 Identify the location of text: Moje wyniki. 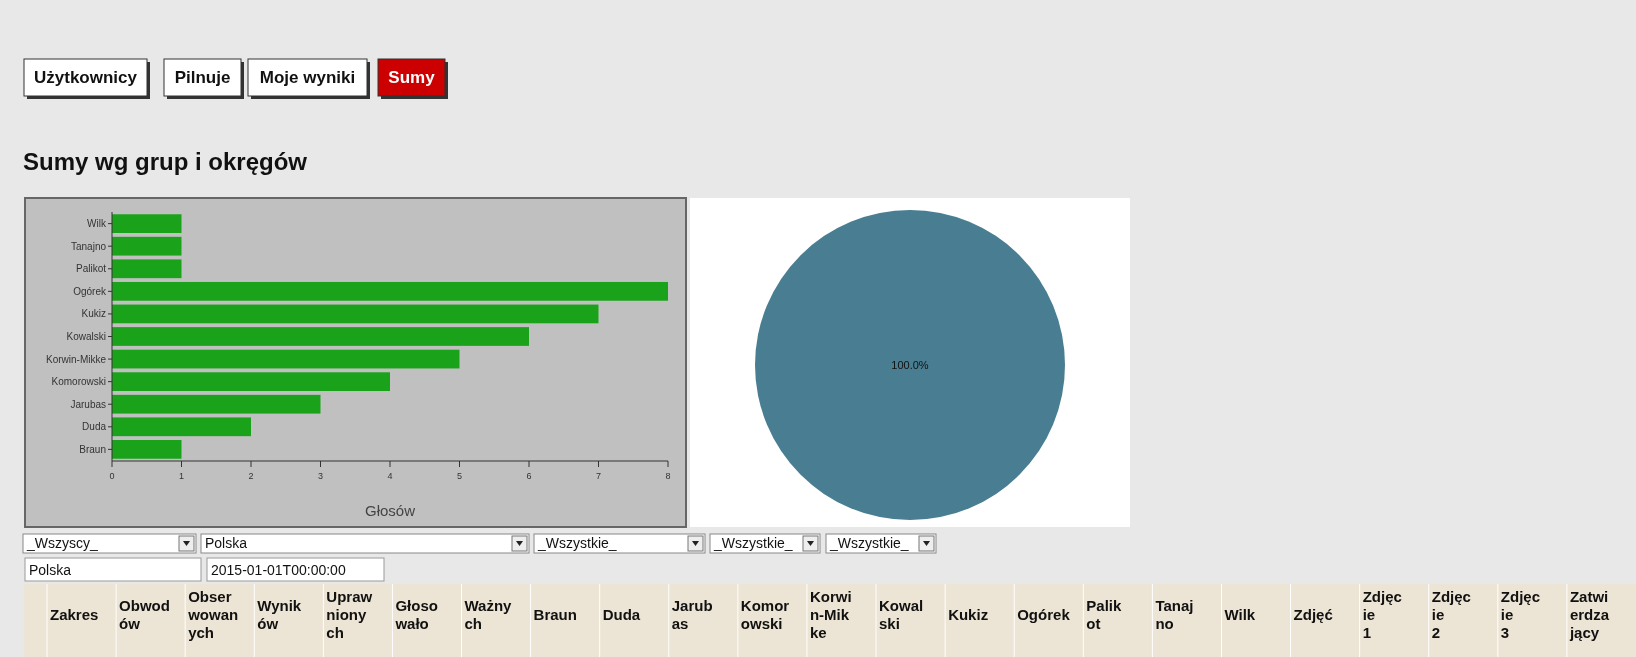
(307, 77).